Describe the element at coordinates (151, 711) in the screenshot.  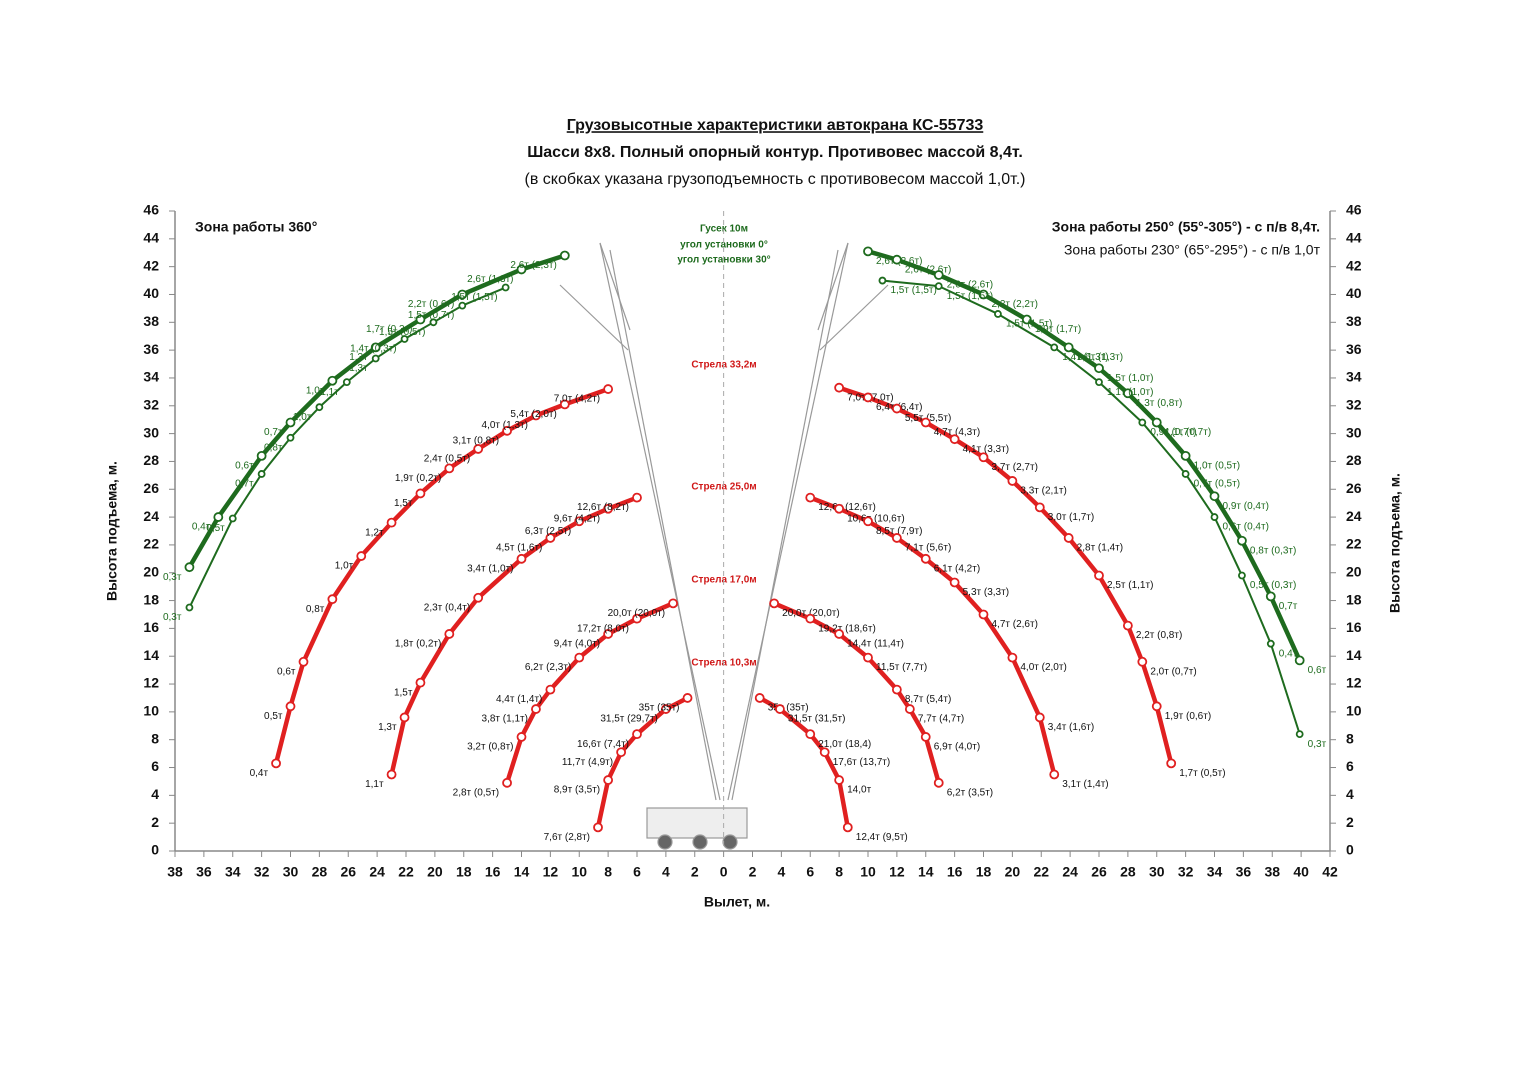
I see `y-tick-label: 10` at that location.